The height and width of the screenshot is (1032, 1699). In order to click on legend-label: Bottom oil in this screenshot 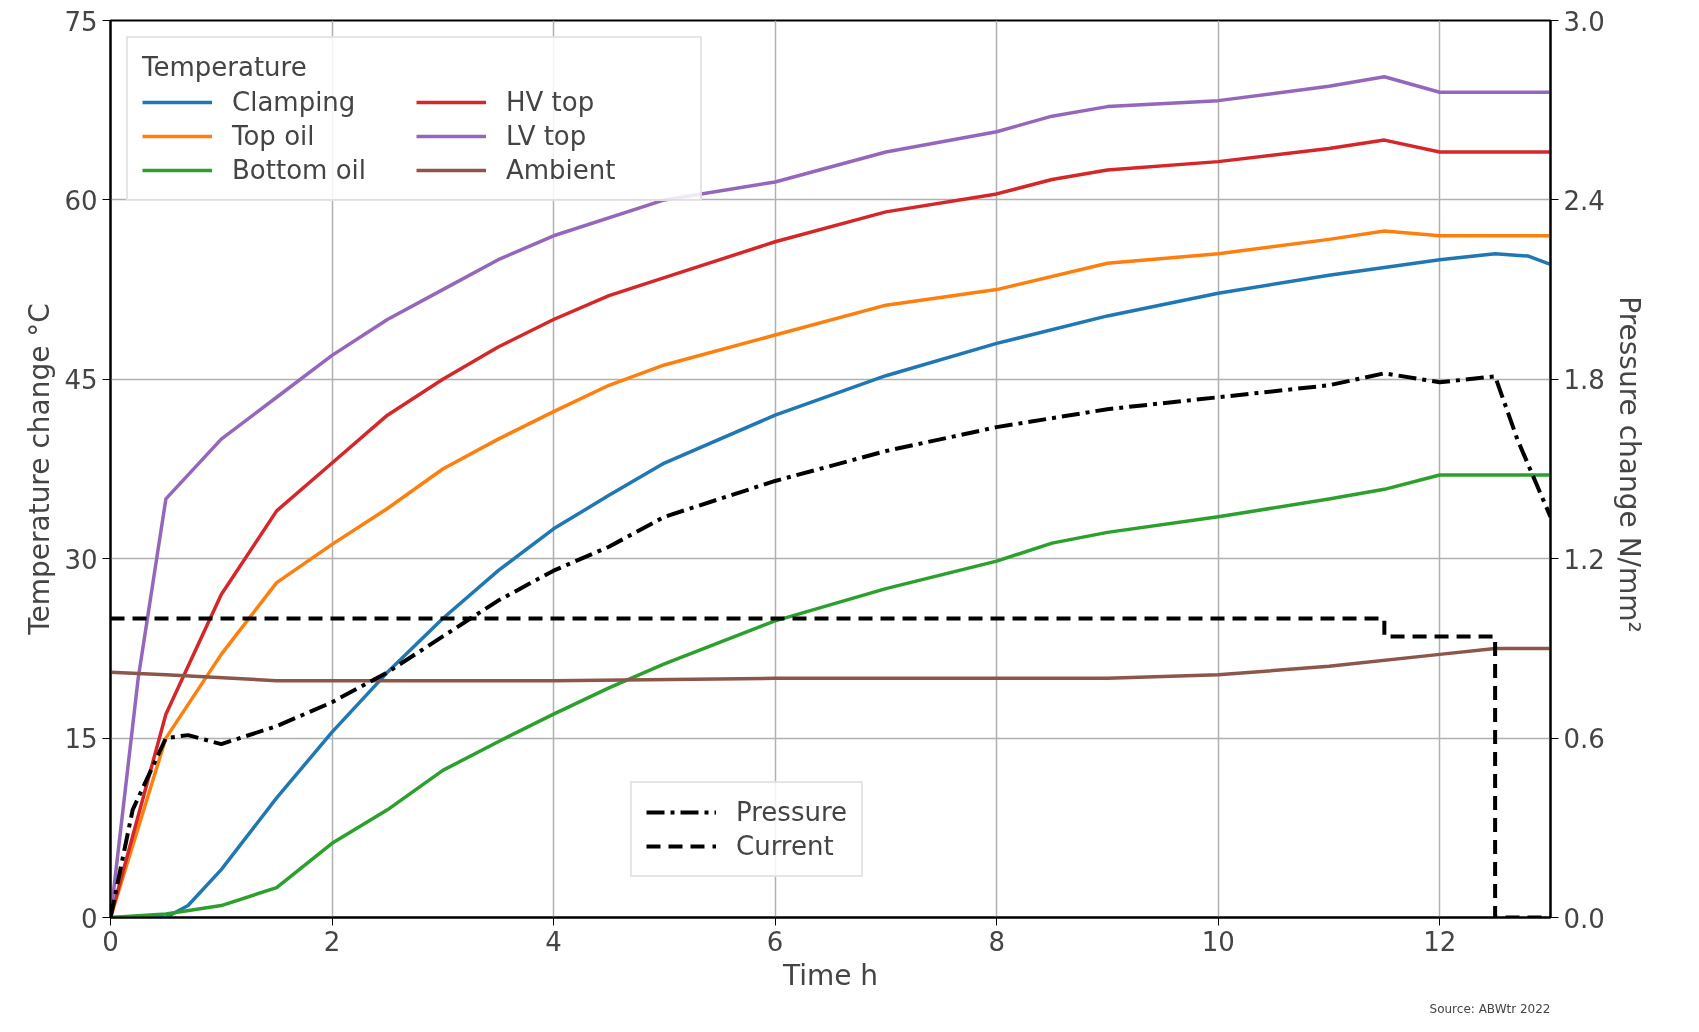, I will do `click(299, 170)`.